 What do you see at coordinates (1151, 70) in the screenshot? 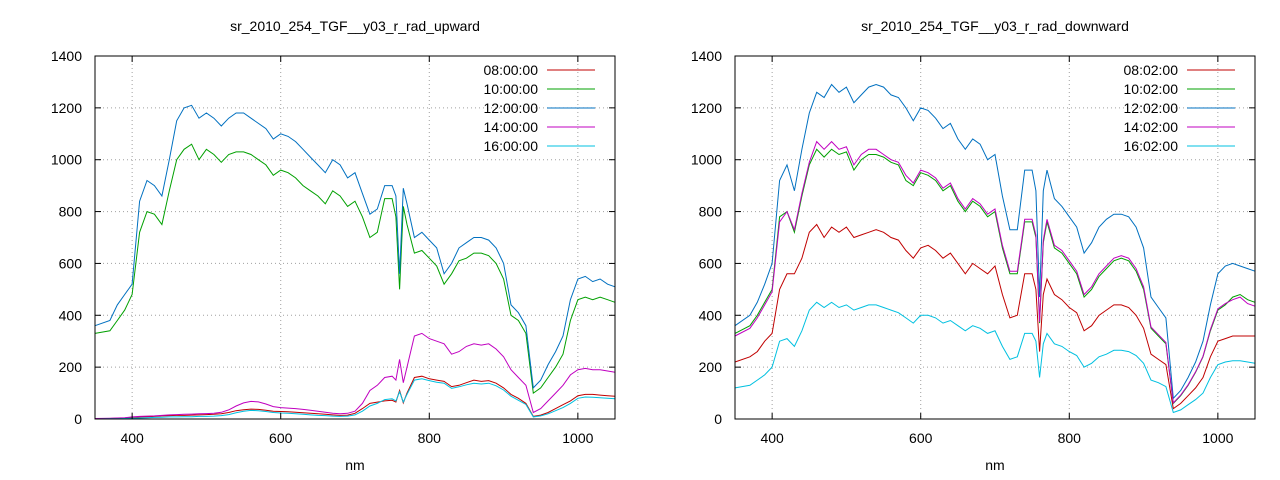
I see `legend-label: 08:02:00` at bounding box center [1151, 70].